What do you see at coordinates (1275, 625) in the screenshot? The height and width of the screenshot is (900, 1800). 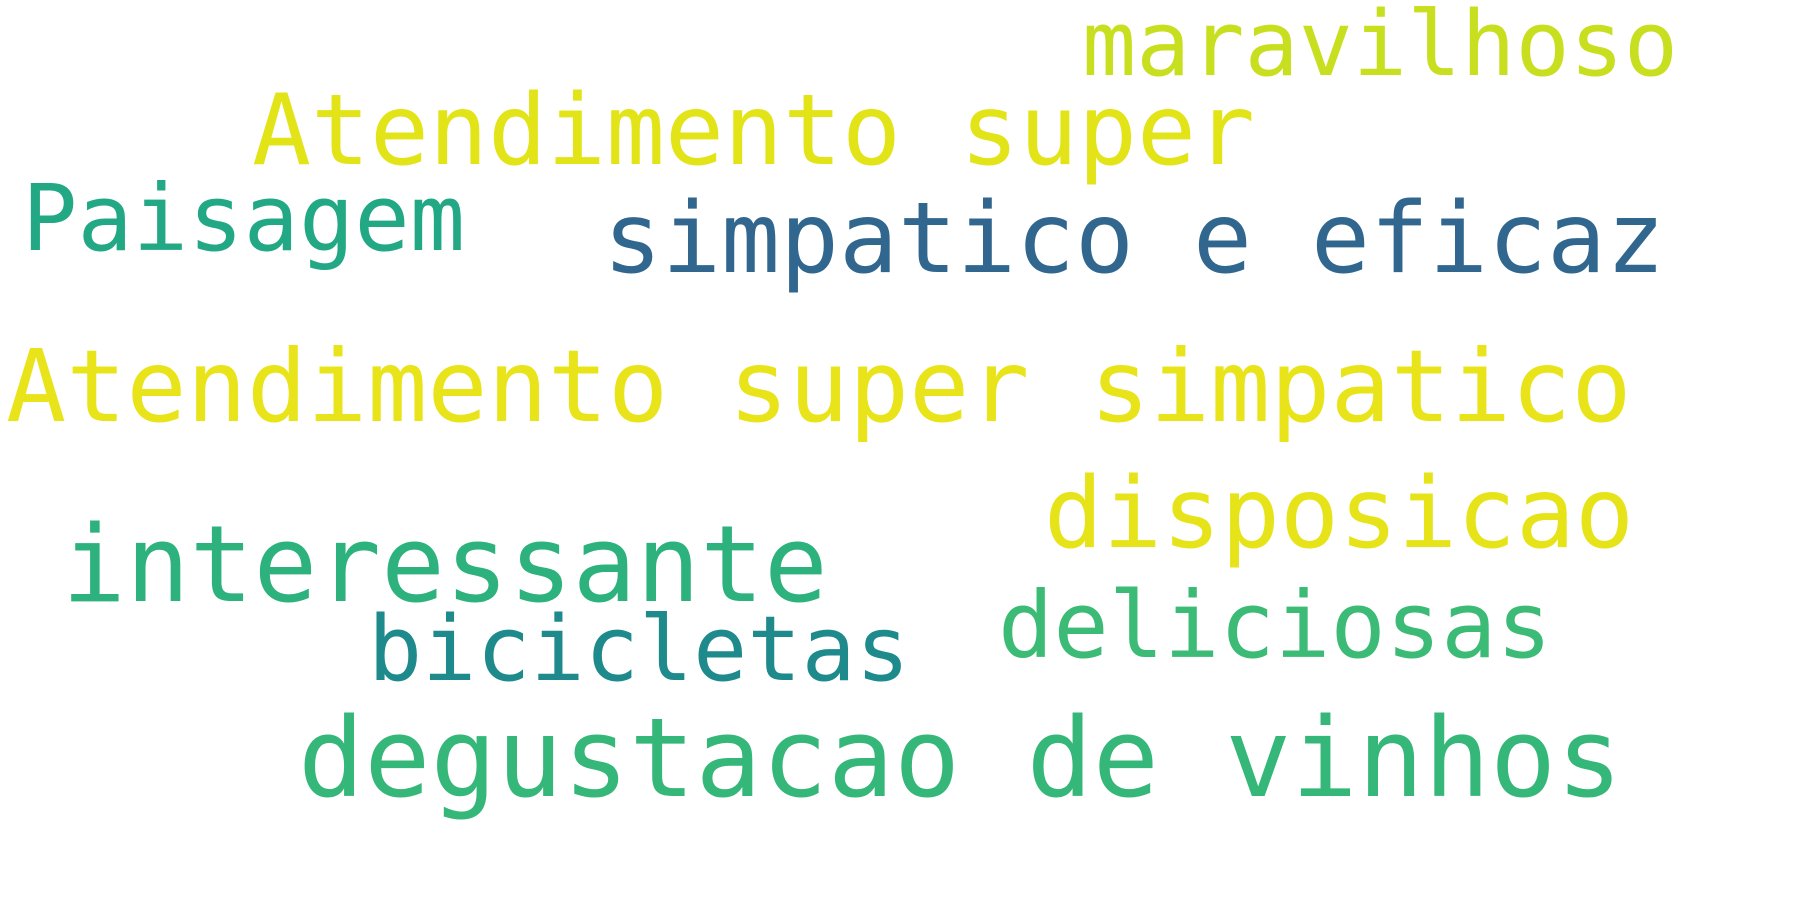 I see `word-deliciosas: deliciosas` at bounding box center [1275, 625].